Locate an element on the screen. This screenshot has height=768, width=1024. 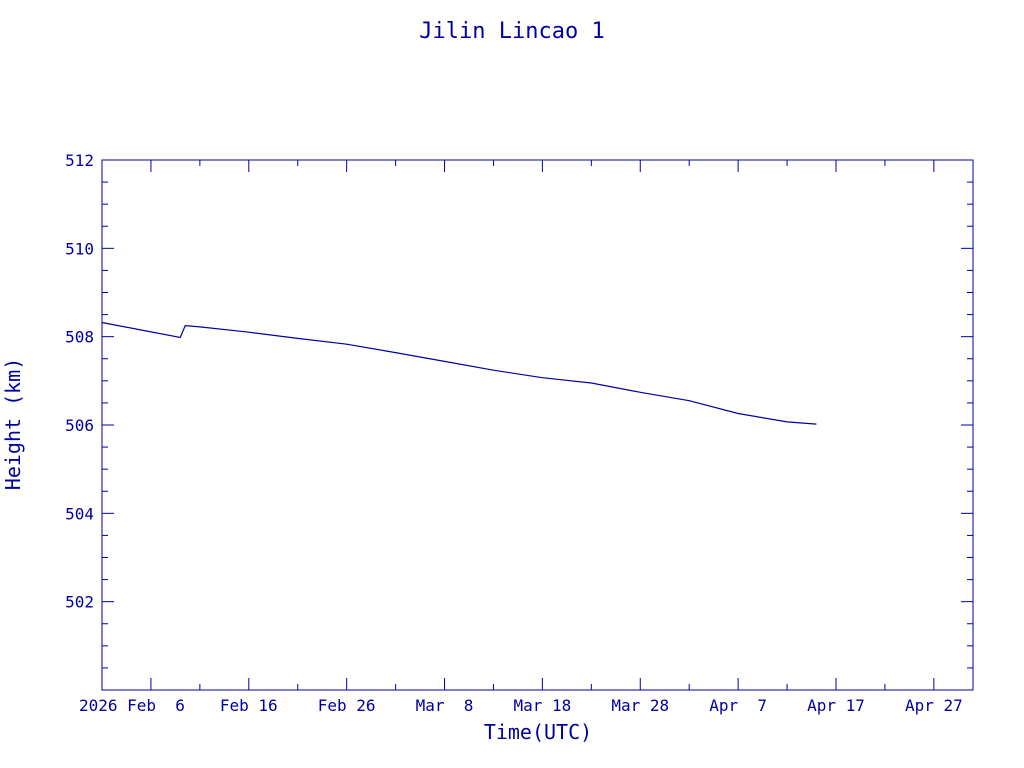
height-series-line is located at coordinates (459, 373).